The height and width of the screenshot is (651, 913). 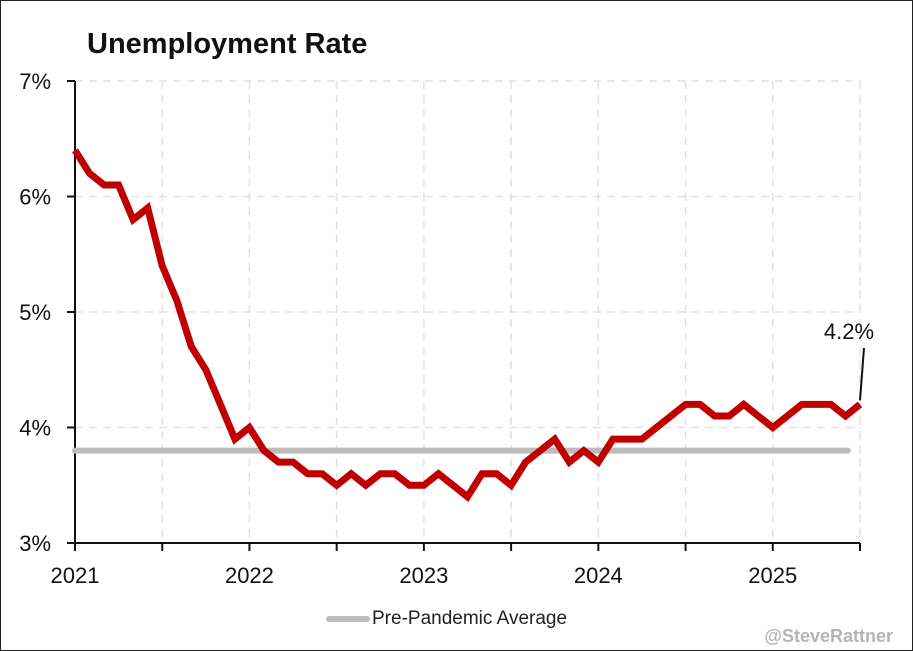 I want to click on y-tick-label: 3%, so click(x=35, y=543).